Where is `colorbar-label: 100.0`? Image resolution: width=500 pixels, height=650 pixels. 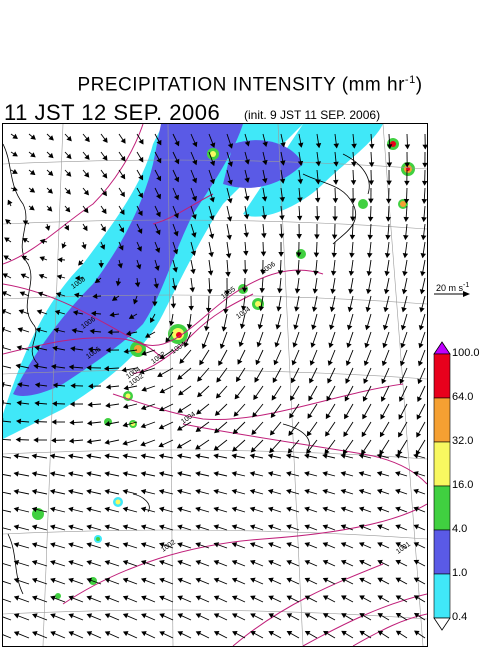 colorbar-label: 100.0 is located at coordinates (466, 353).